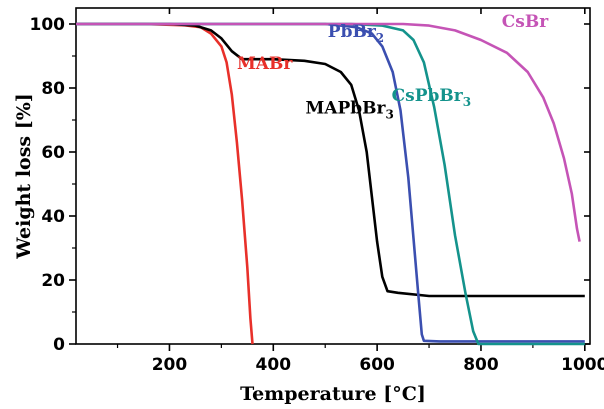  Describe the element at coordinates (356, 33) in the screenshot. I see `series-label-pbbr2: PbBr2` at that location.